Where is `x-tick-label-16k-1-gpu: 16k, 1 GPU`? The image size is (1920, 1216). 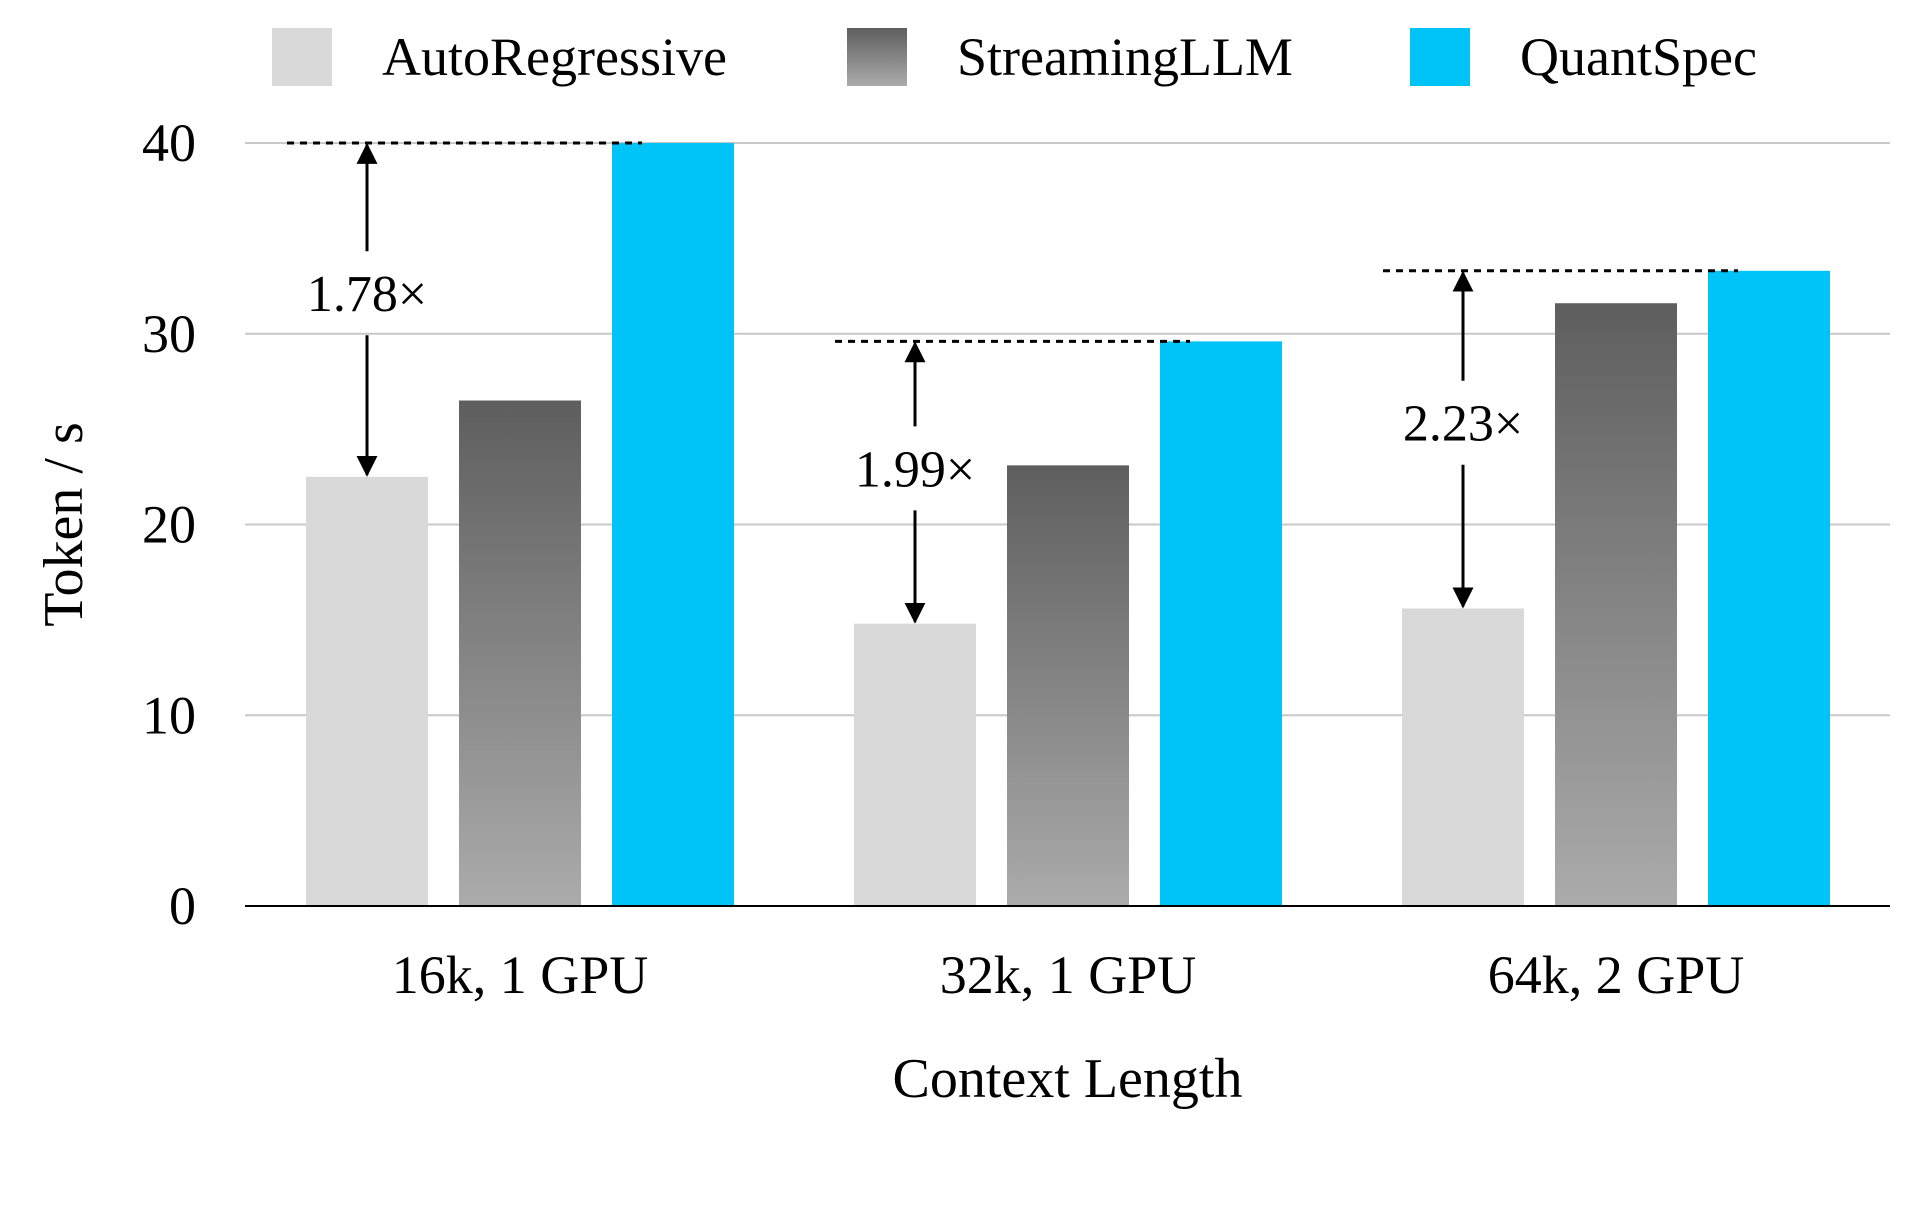
x-tick-label-16k-1-gpu: 16k, 1 GPU is located at coordinates (520, 975).